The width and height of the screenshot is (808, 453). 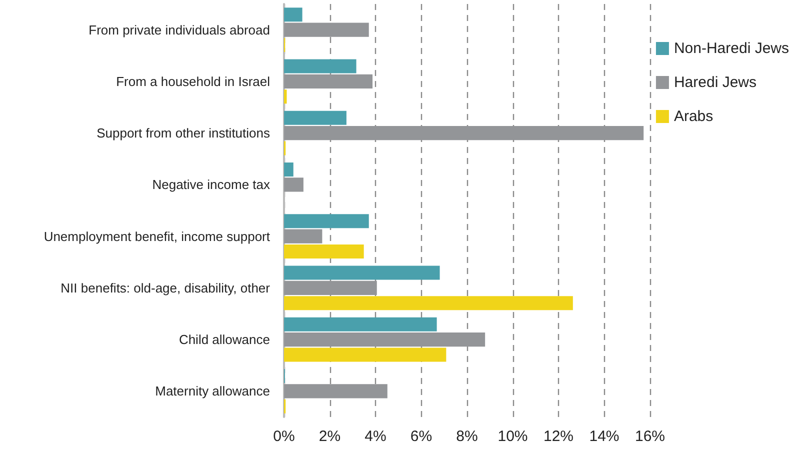 I want to click on y-tick-label: Negative income tax, so click(x=211, y=184).